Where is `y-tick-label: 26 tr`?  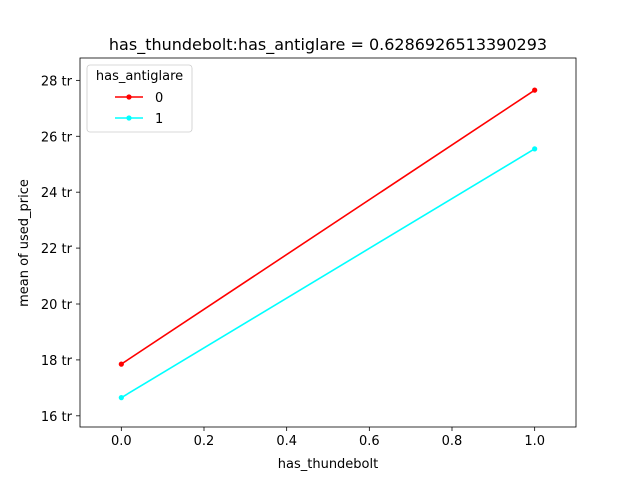
y-tick-label: 26 tr is located at coordinates (57, 137).